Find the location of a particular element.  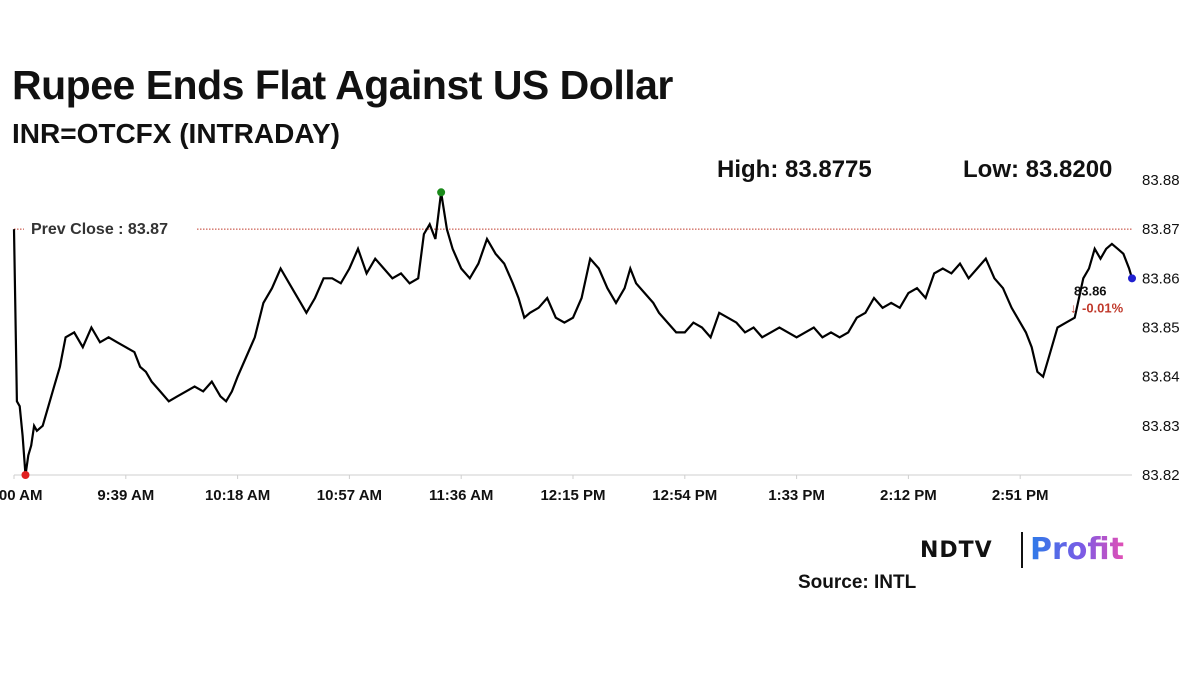

x-tick-label: 10:57 AM is located at coordinates (349, 495).